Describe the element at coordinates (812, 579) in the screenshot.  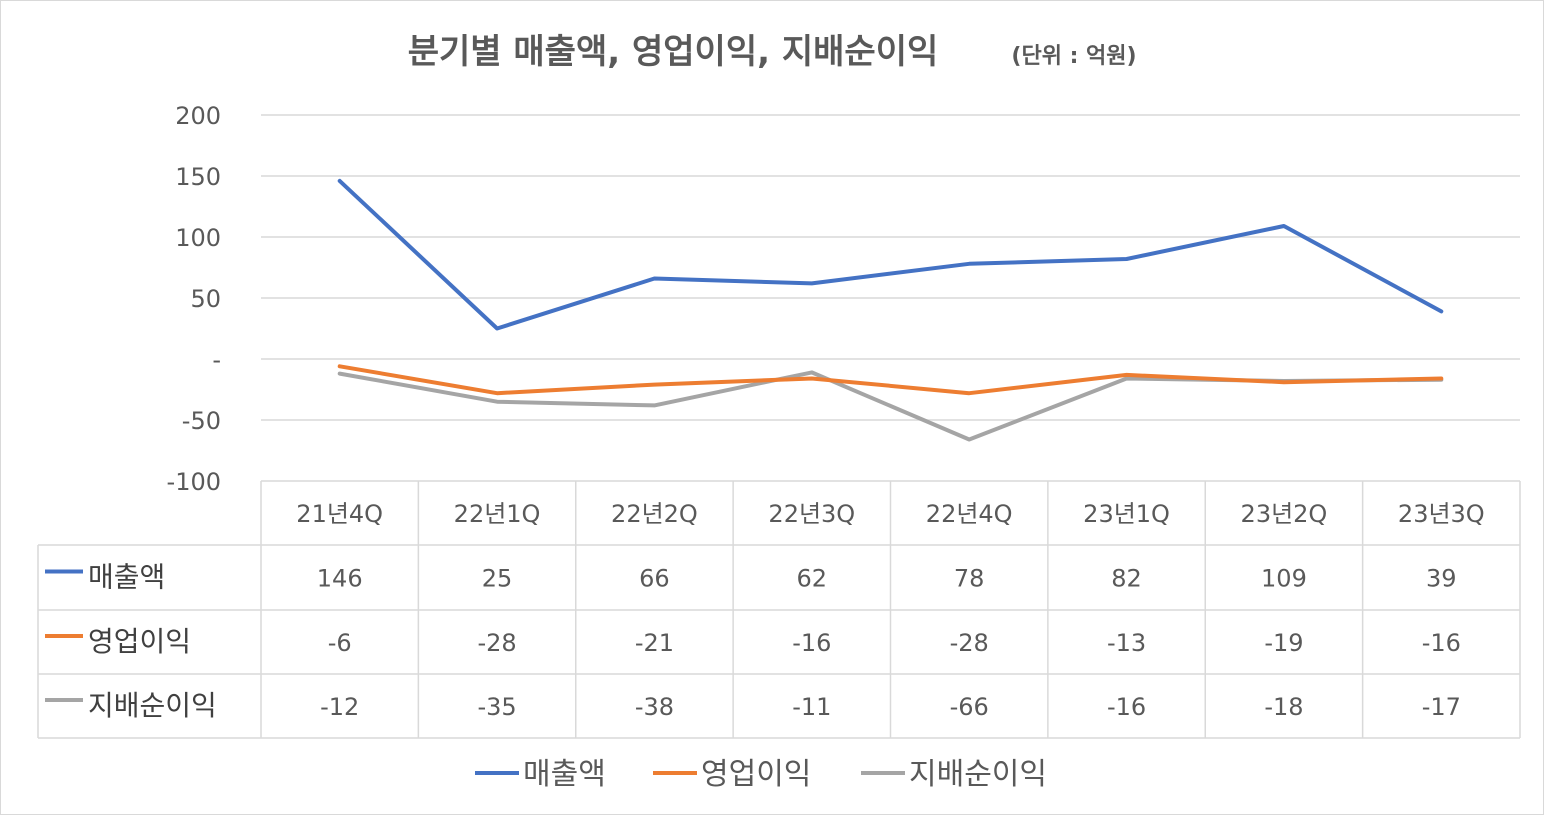
I see `data-label: 62` at that location.